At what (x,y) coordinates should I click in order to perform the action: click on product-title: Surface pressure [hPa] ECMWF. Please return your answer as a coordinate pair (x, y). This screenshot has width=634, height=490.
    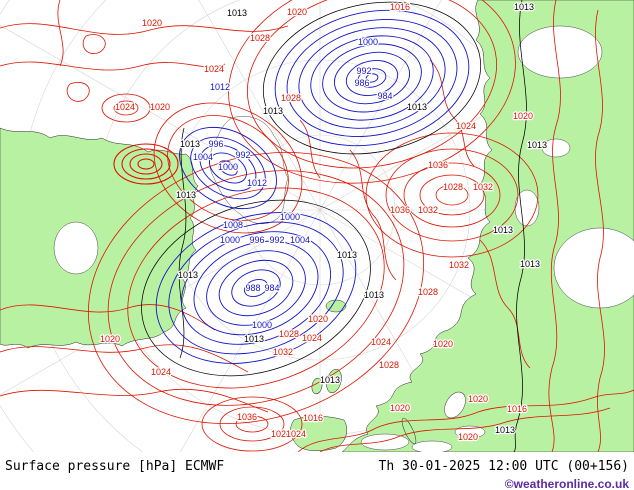
    Looking at the image, I should click on (115, 466).